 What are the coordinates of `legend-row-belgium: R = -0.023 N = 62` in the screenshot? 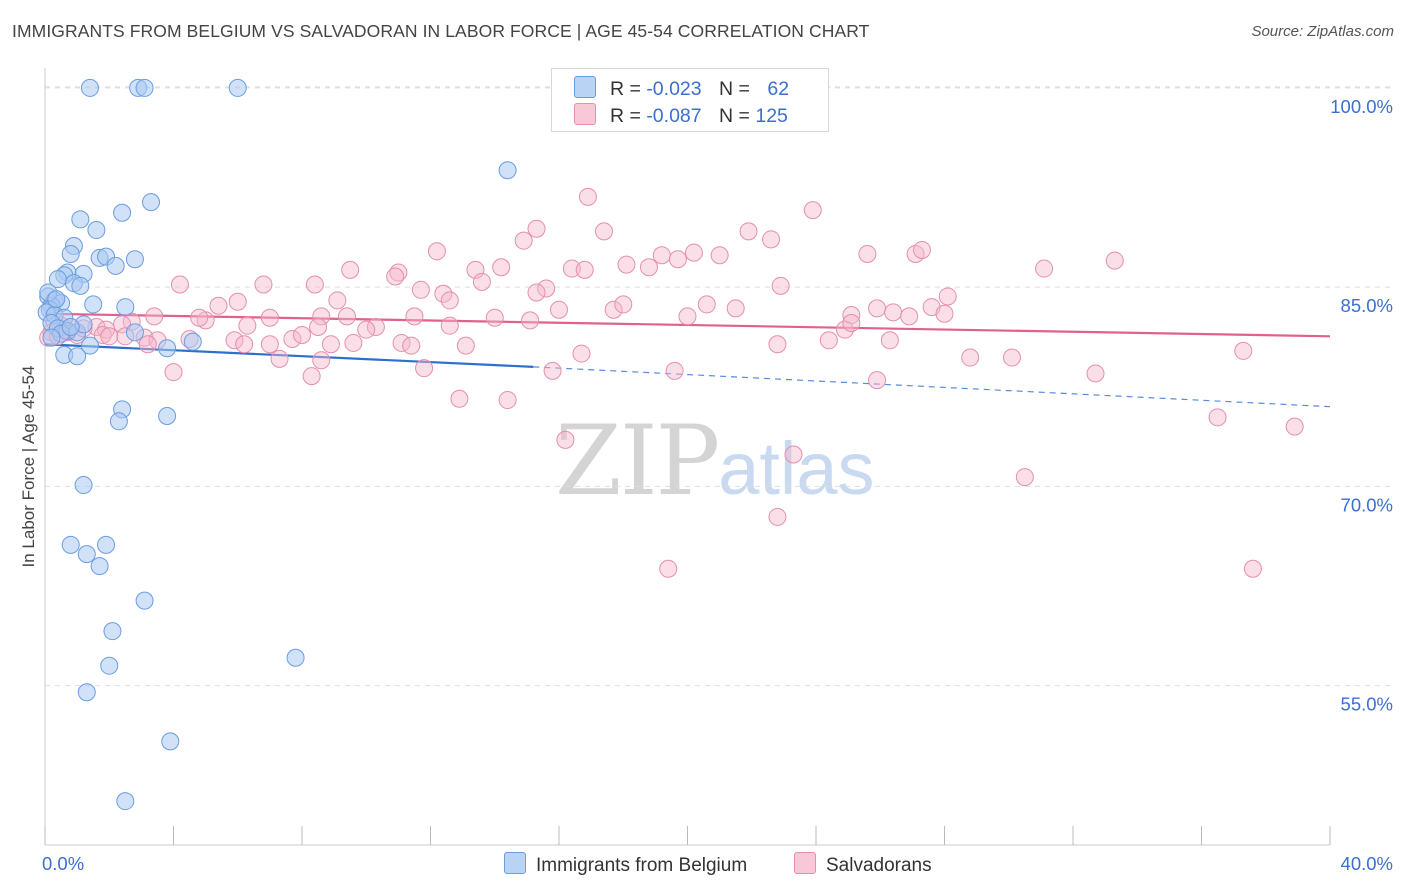 It's located at (681, 88).